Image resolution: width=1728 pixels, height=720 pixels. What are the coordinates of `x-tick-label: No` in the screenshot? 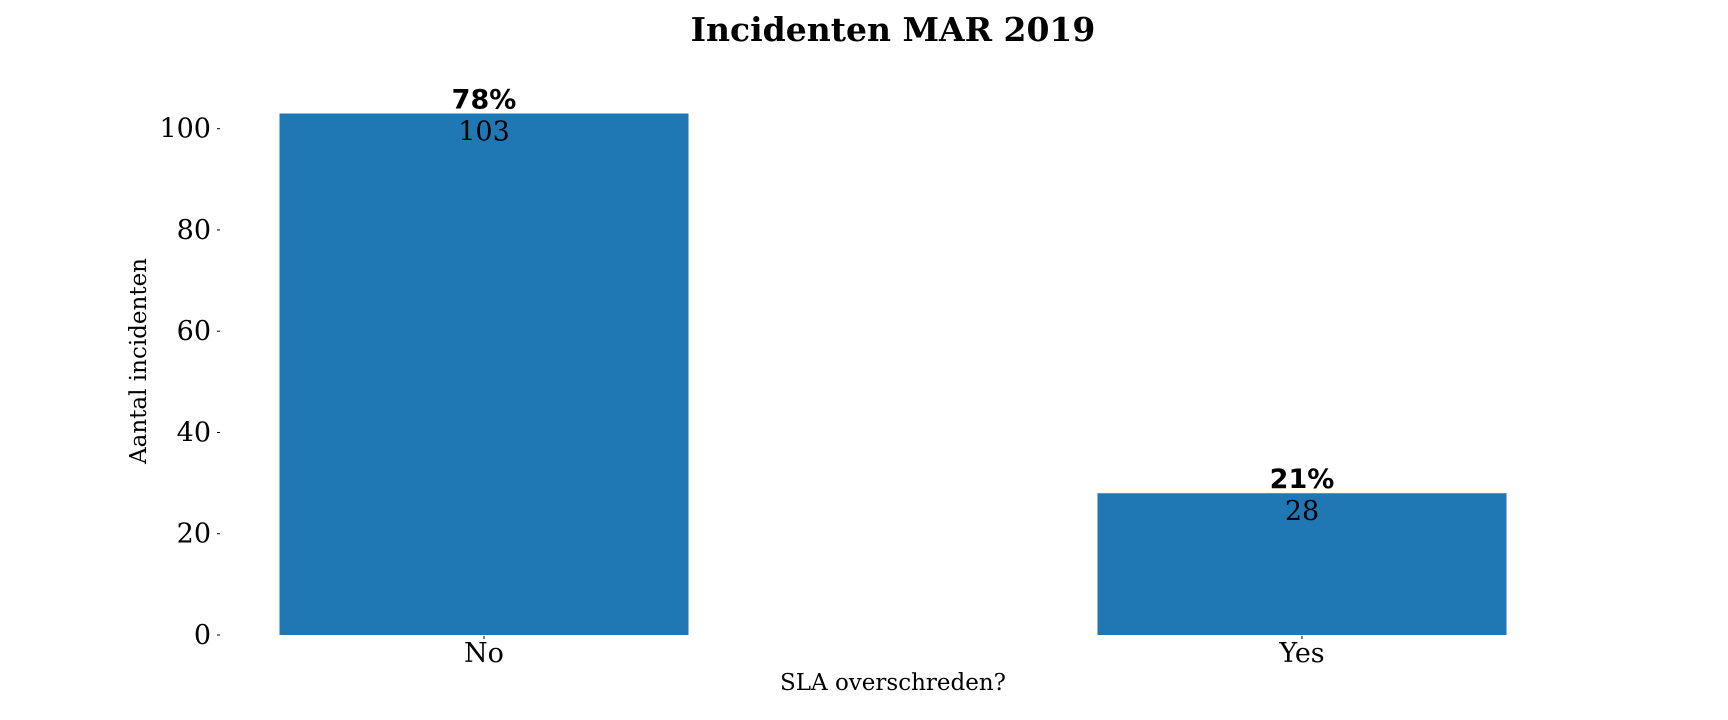 It's located at (484, 653).